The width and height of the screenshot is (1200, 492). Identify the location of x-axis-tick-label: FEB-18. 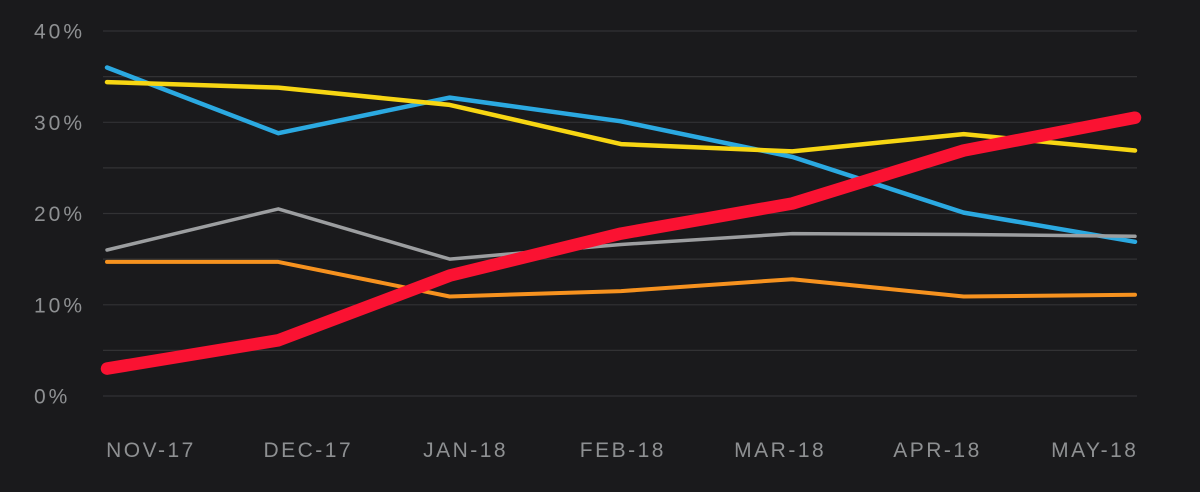
(623, 450).